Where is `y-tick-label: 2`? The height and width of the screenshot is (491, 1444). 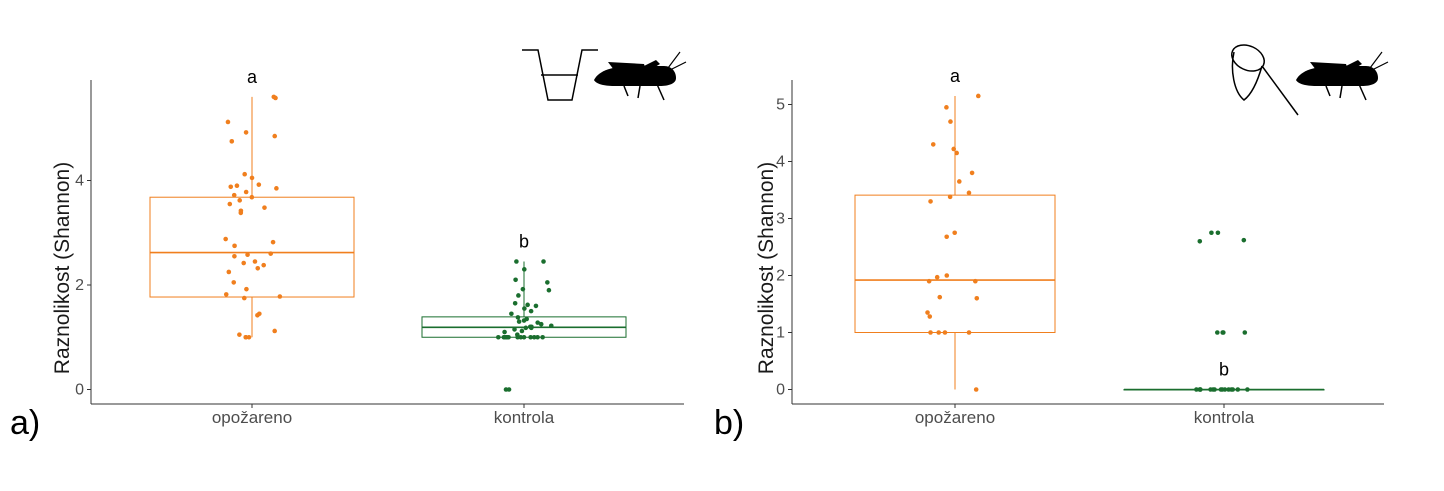
y-tick-label: 2 is located at coordinates (780, 276).